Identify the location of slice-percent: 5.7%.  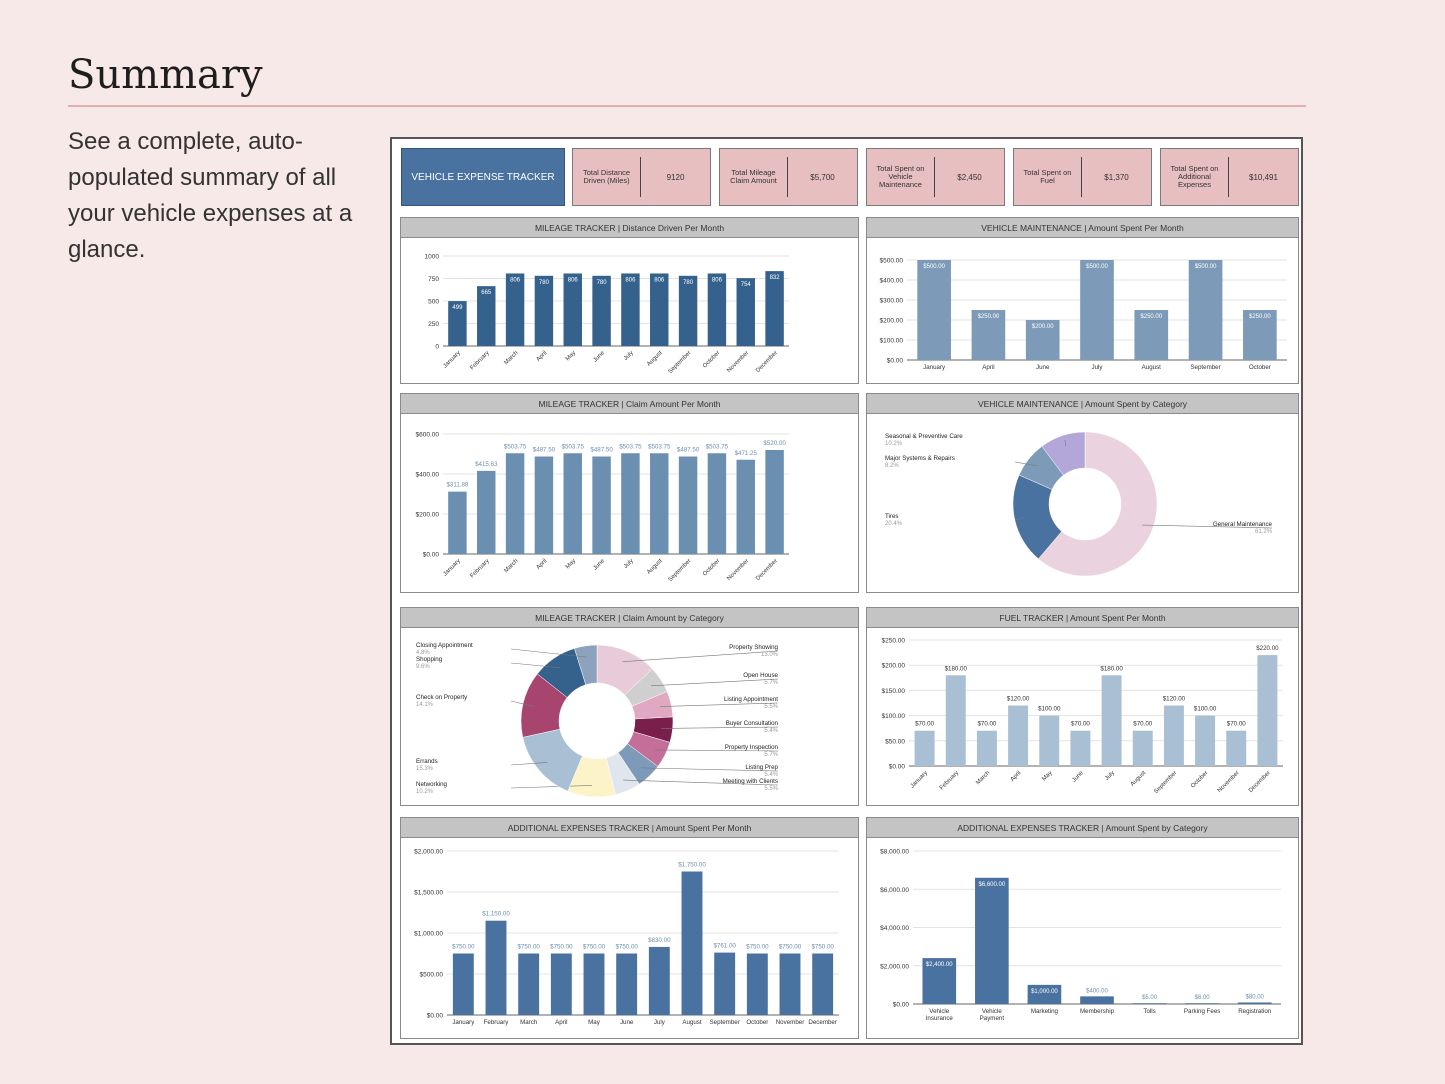
(771, 755).